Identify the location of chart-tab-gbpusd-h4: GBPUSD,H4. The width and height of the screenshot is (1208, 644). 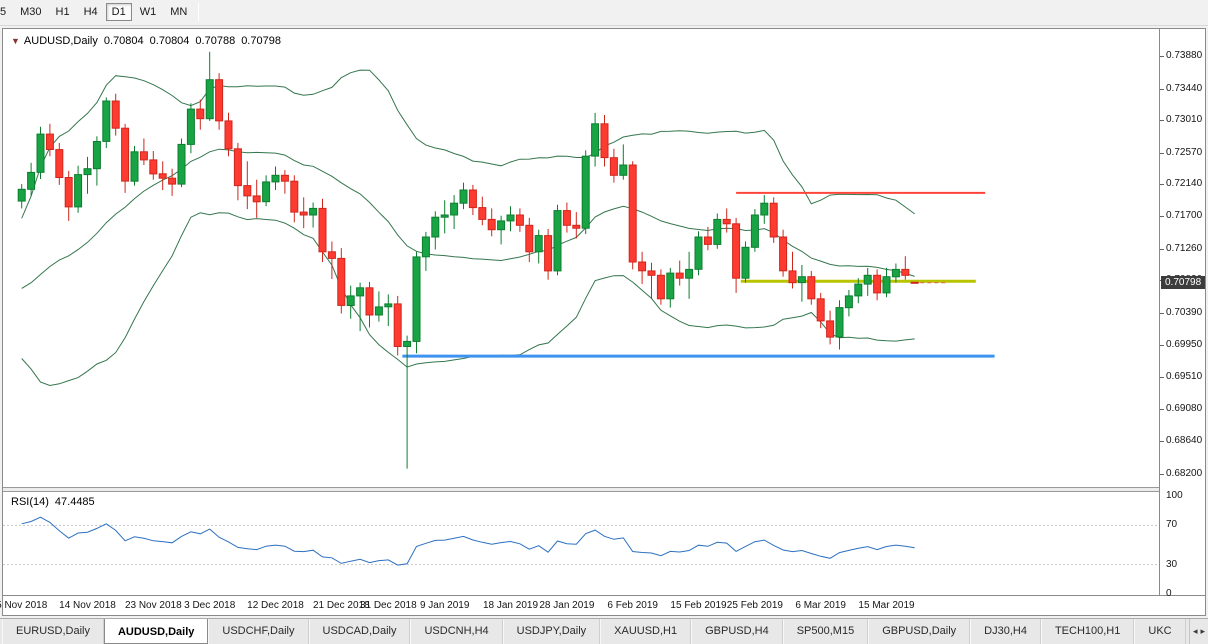
(737, 631).